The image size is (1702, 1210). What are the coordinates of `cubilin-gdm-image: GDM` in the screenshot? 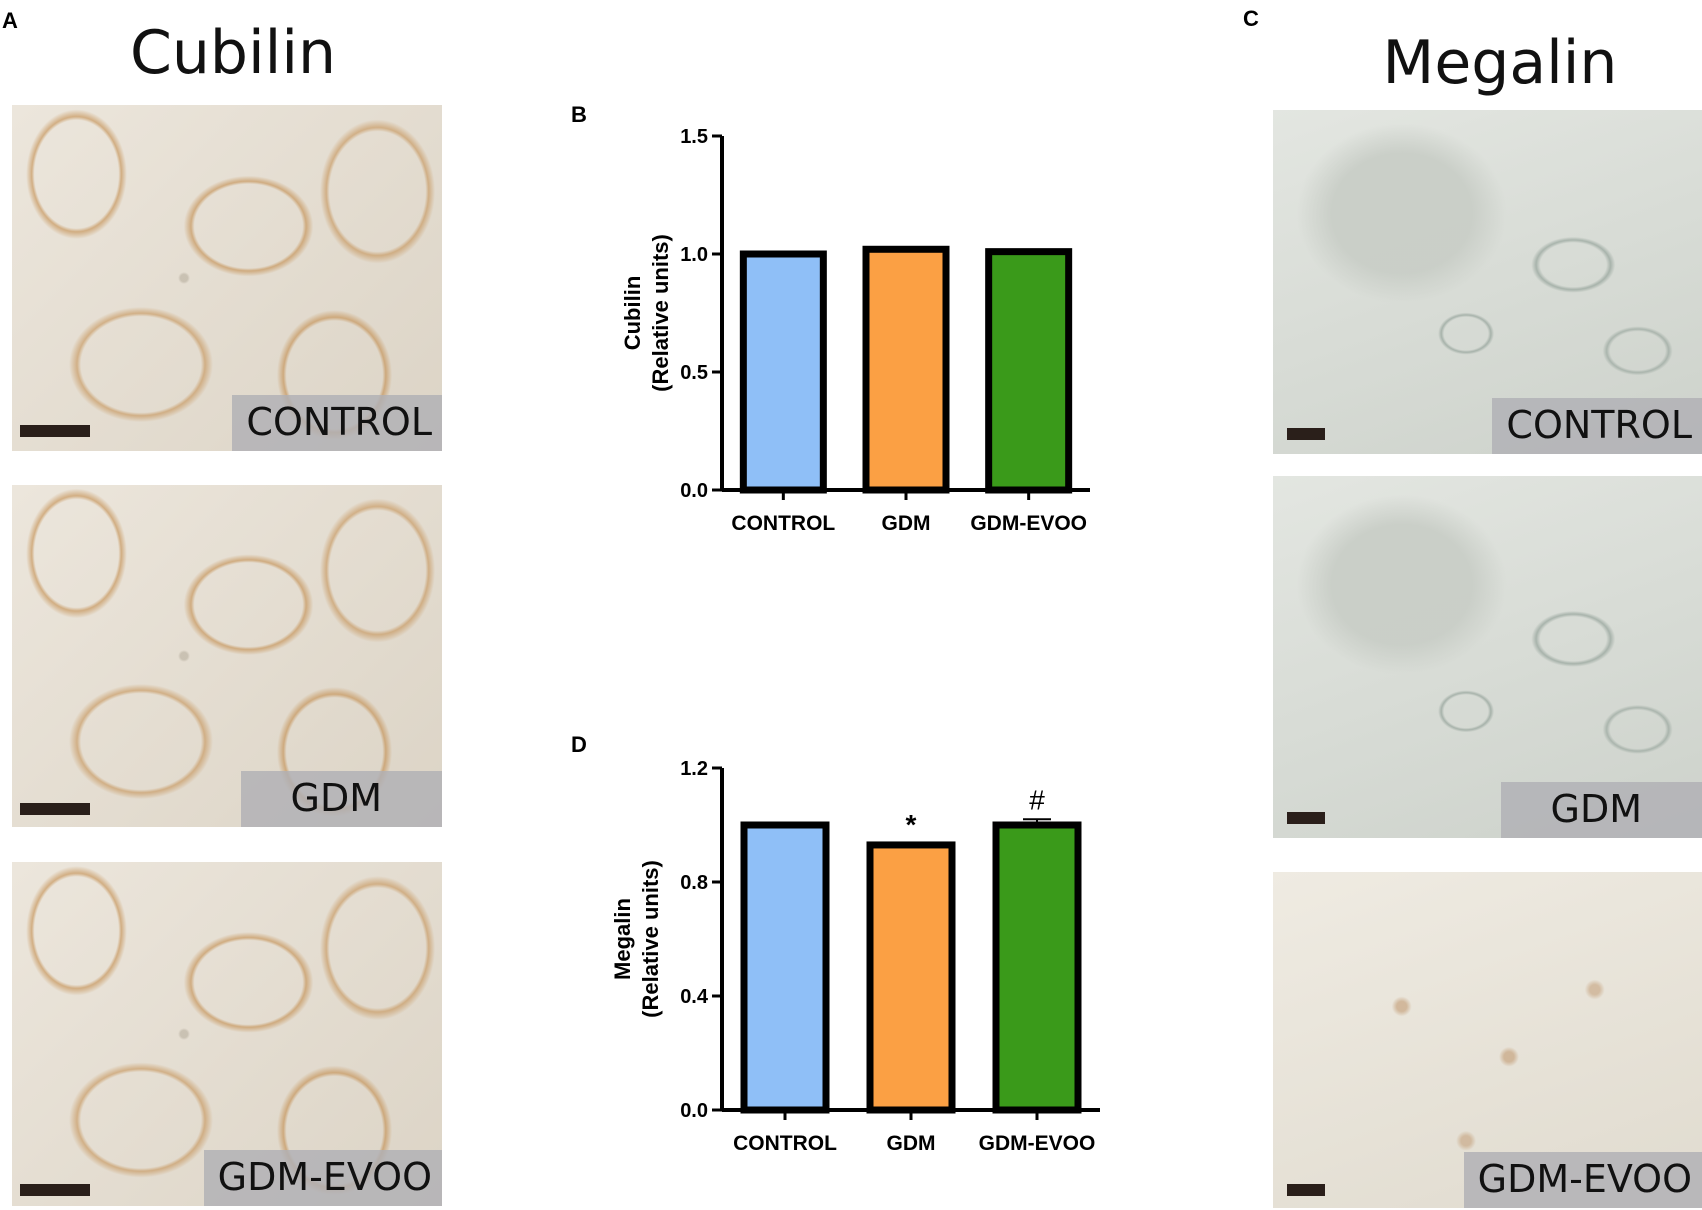 It's located at (227, 656).